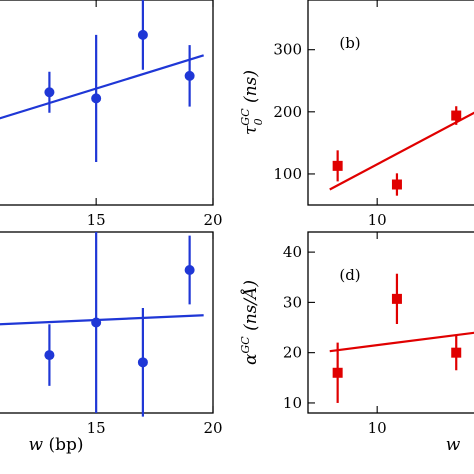  What do you see at coordinates (287, 112) in the screenshot?
I see `y-tick-label: 200` at bounding box center [287, 112].